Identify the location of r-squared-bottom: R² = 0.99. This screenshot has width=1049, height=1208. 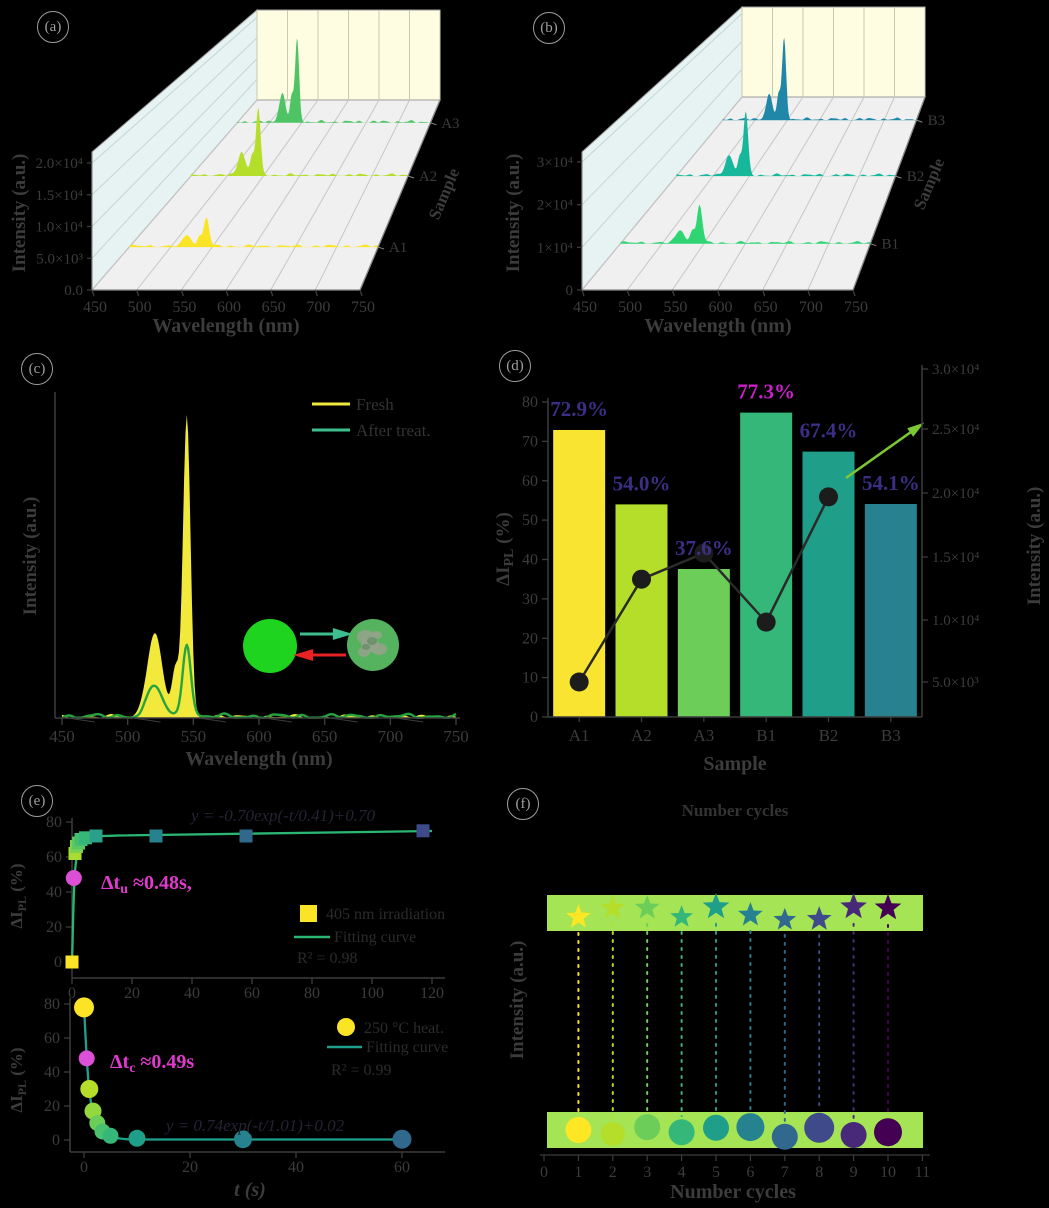
(361, 1070).